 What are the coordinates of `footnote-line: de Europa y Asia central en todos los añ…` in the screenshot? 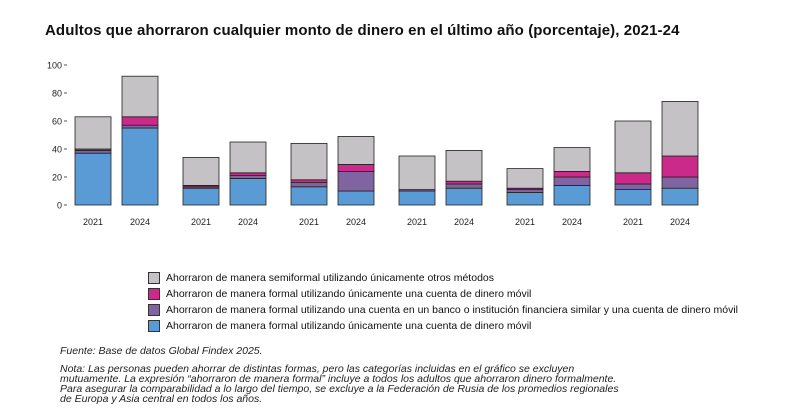 It's located at (161, 399).